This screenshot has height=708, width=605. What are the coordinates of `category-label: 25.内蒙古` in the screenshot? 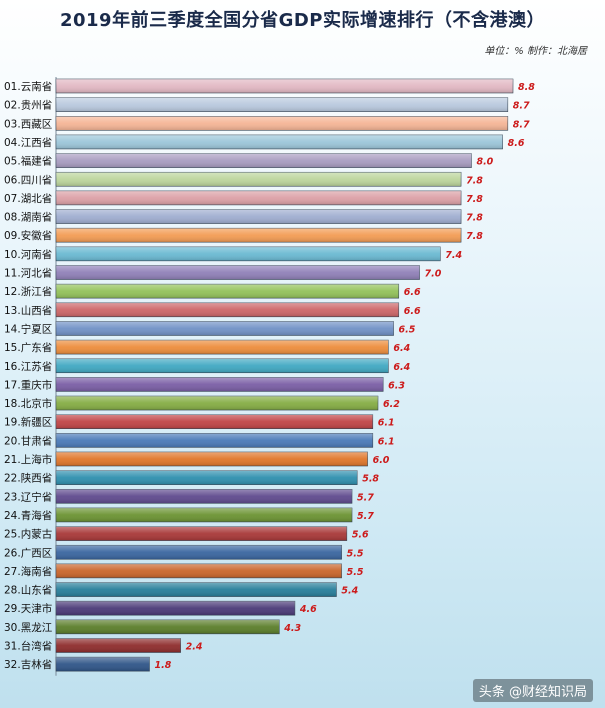 It's located at (28, 534).